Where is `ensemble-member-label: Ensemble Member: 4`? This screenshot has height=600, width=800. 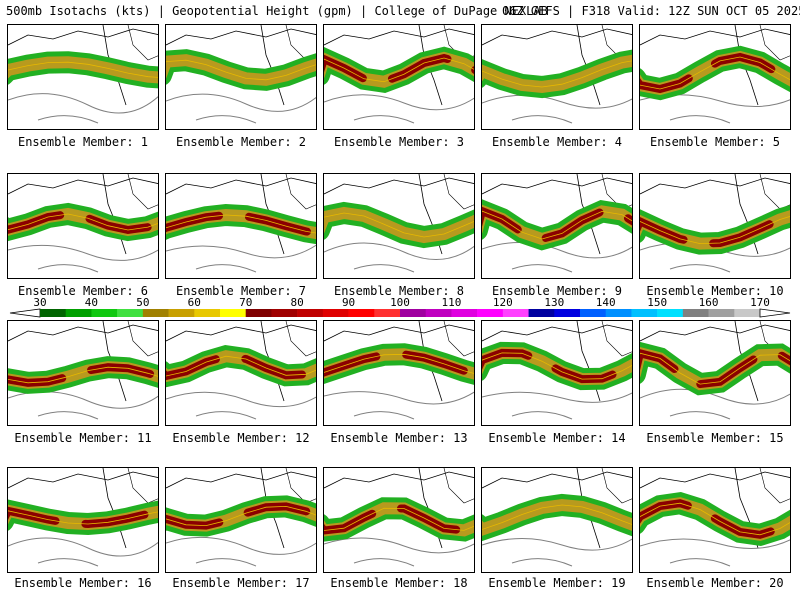
ensemble-member-label: Ensemble Member: 4 is located at coordinates (557, 142).